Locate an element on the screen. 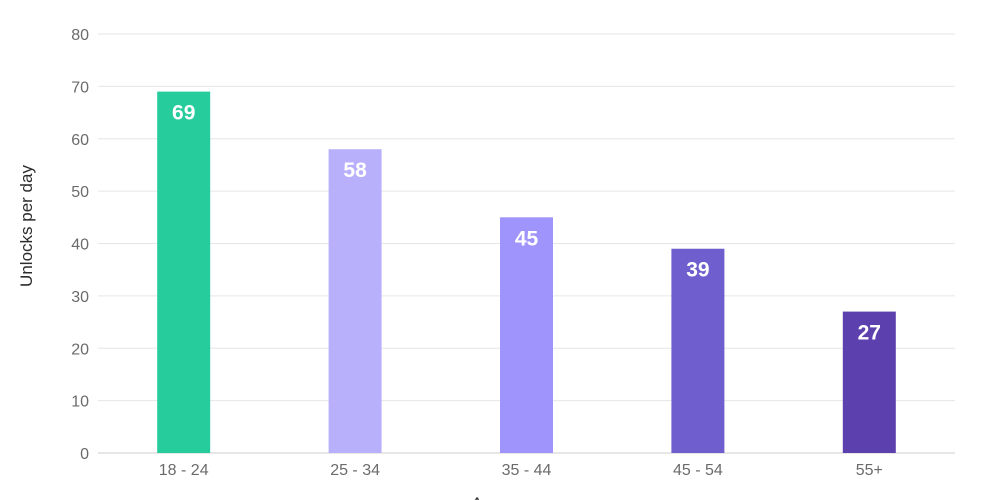 Image resolution: width=1000 pixels, height=500 pixels. y-tick-label: 40 is located at coordinates (80, 245).